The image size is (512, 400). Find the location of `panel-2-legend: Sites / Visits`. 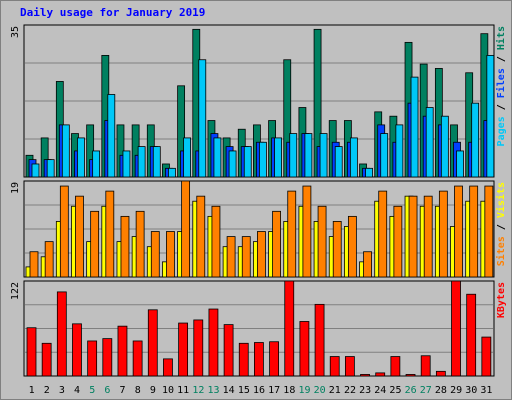

panel-2-legend: Sites / Visits is located at coordinates (501, 224).